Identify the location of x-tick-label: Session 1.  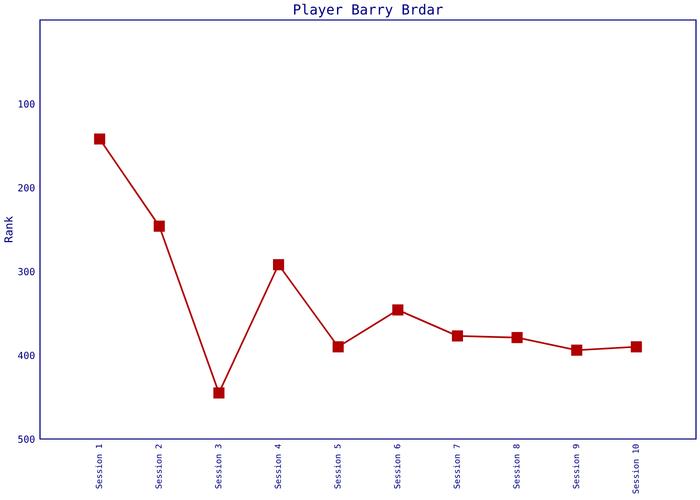
(99, 466).